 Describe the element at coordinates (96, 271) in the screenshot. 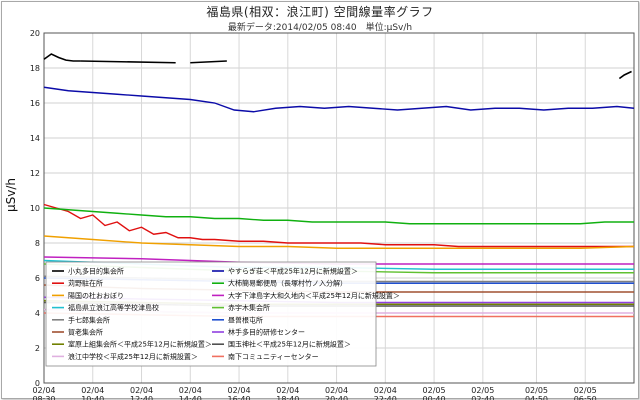

I see `legend-label: 小丸多目的集会所` at that location.